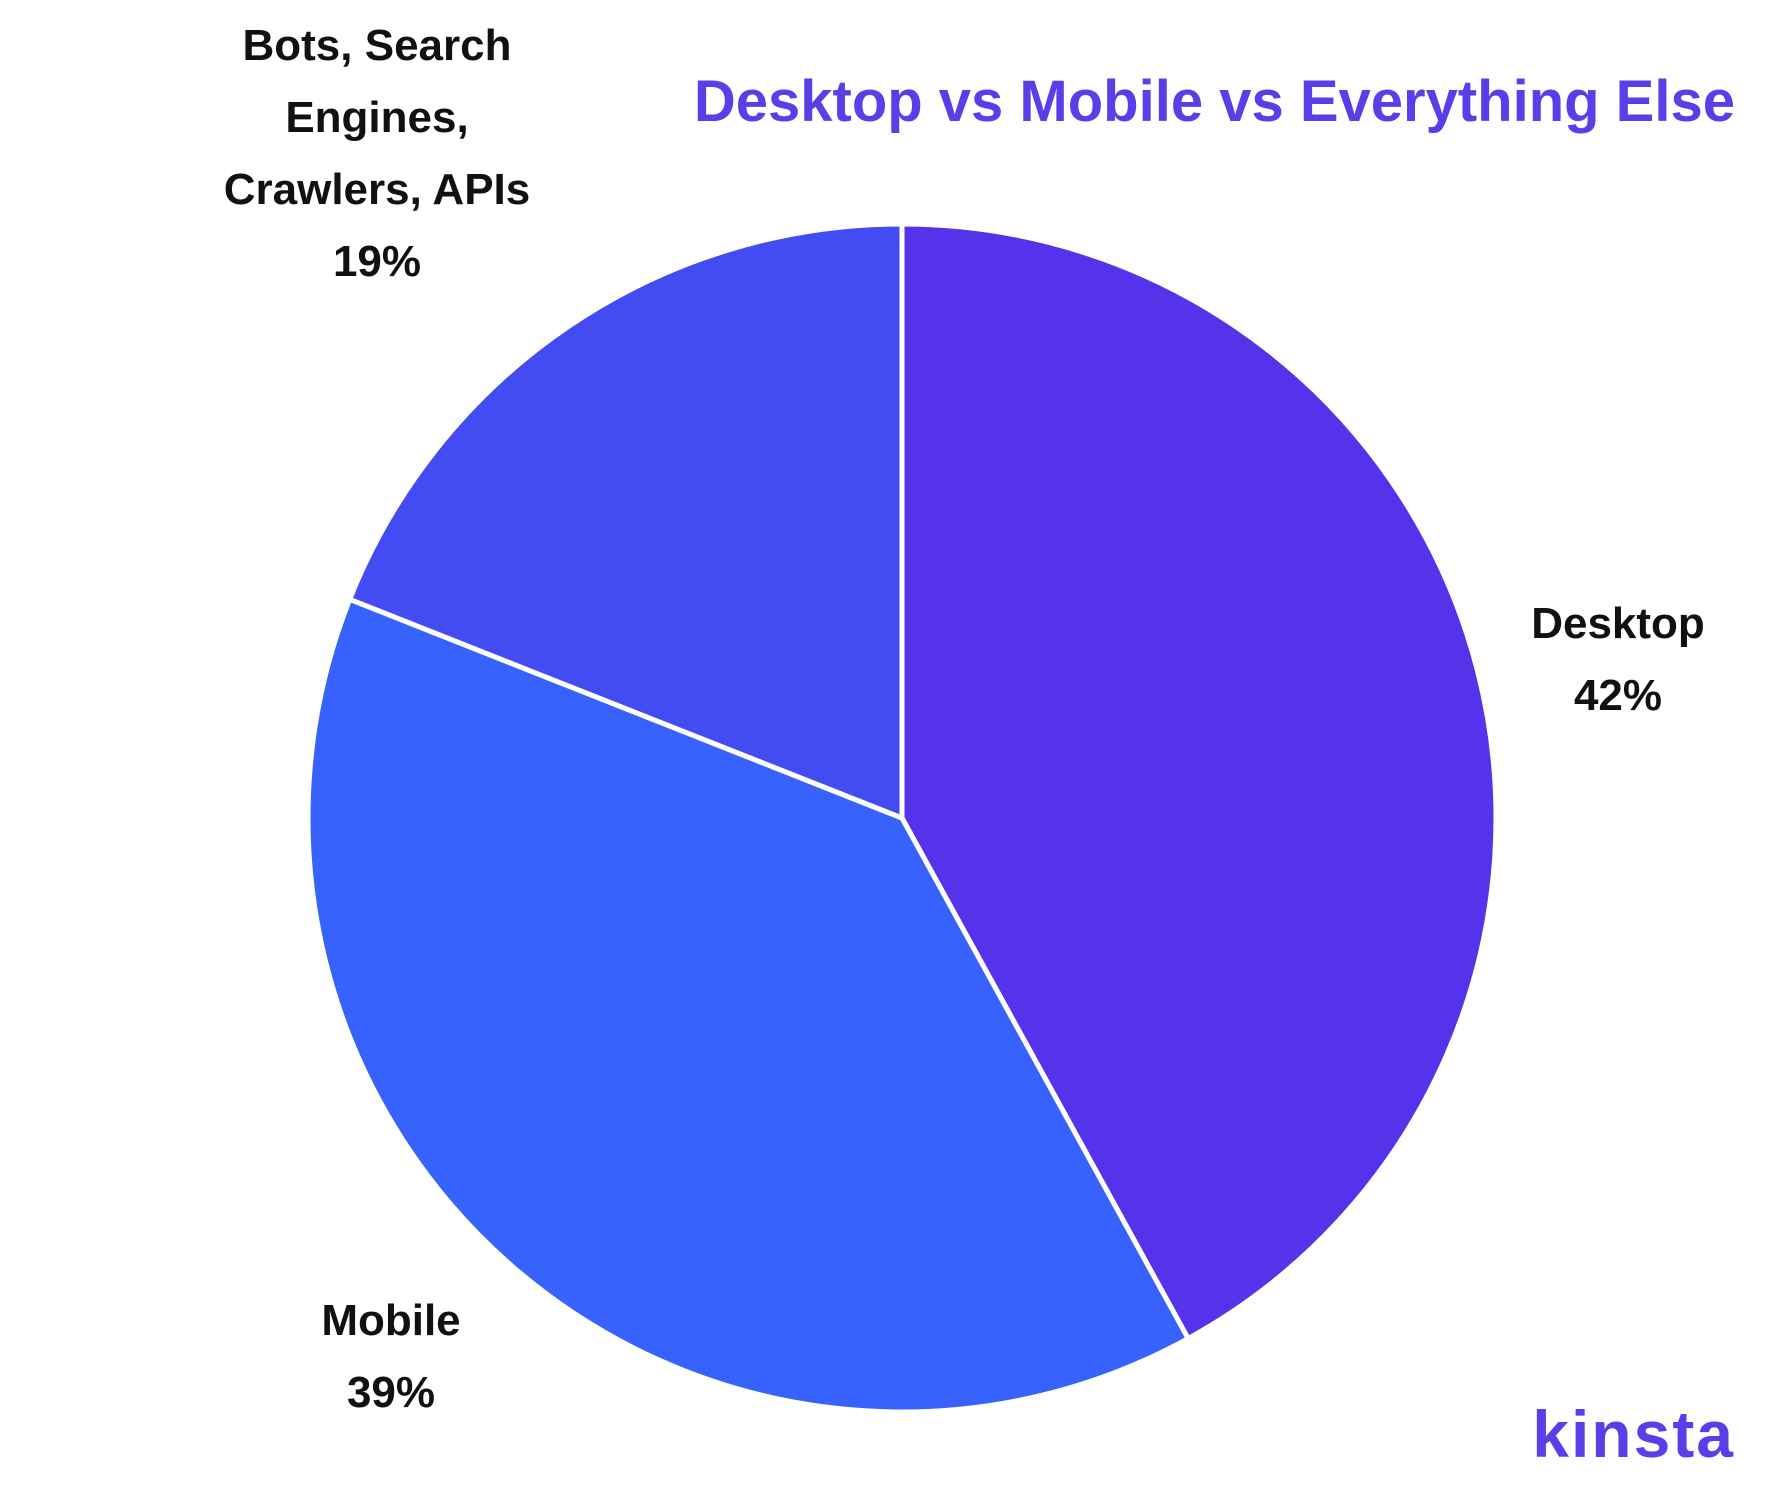  I want to click on value-label: 19%, so click(377, 261).